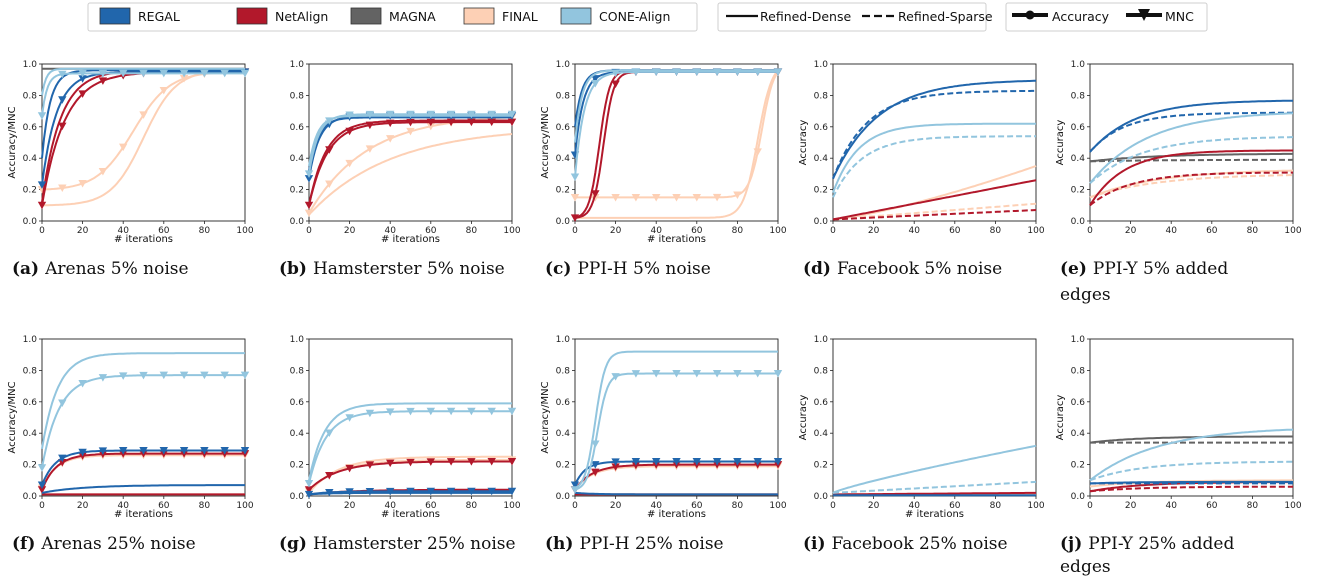 Image resolution: width=1325 pixels, height=580 pixels. What do you see at coordinates (1191, 157) in the screenshot?
I see `series-magna-dense-acc` at bounding box center [1191, 157].